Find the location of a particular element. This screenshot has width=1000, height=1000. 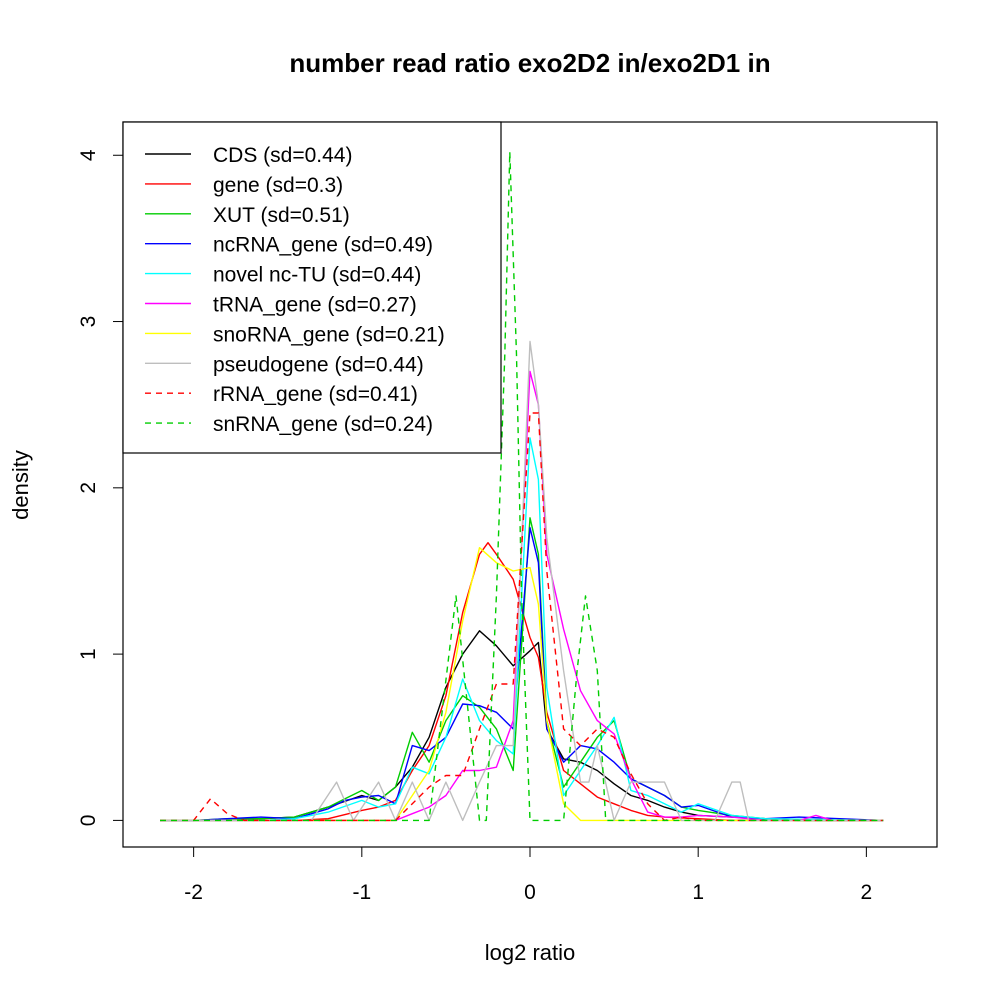

y-tick-label: 1 is located at coordinates (88, 654).